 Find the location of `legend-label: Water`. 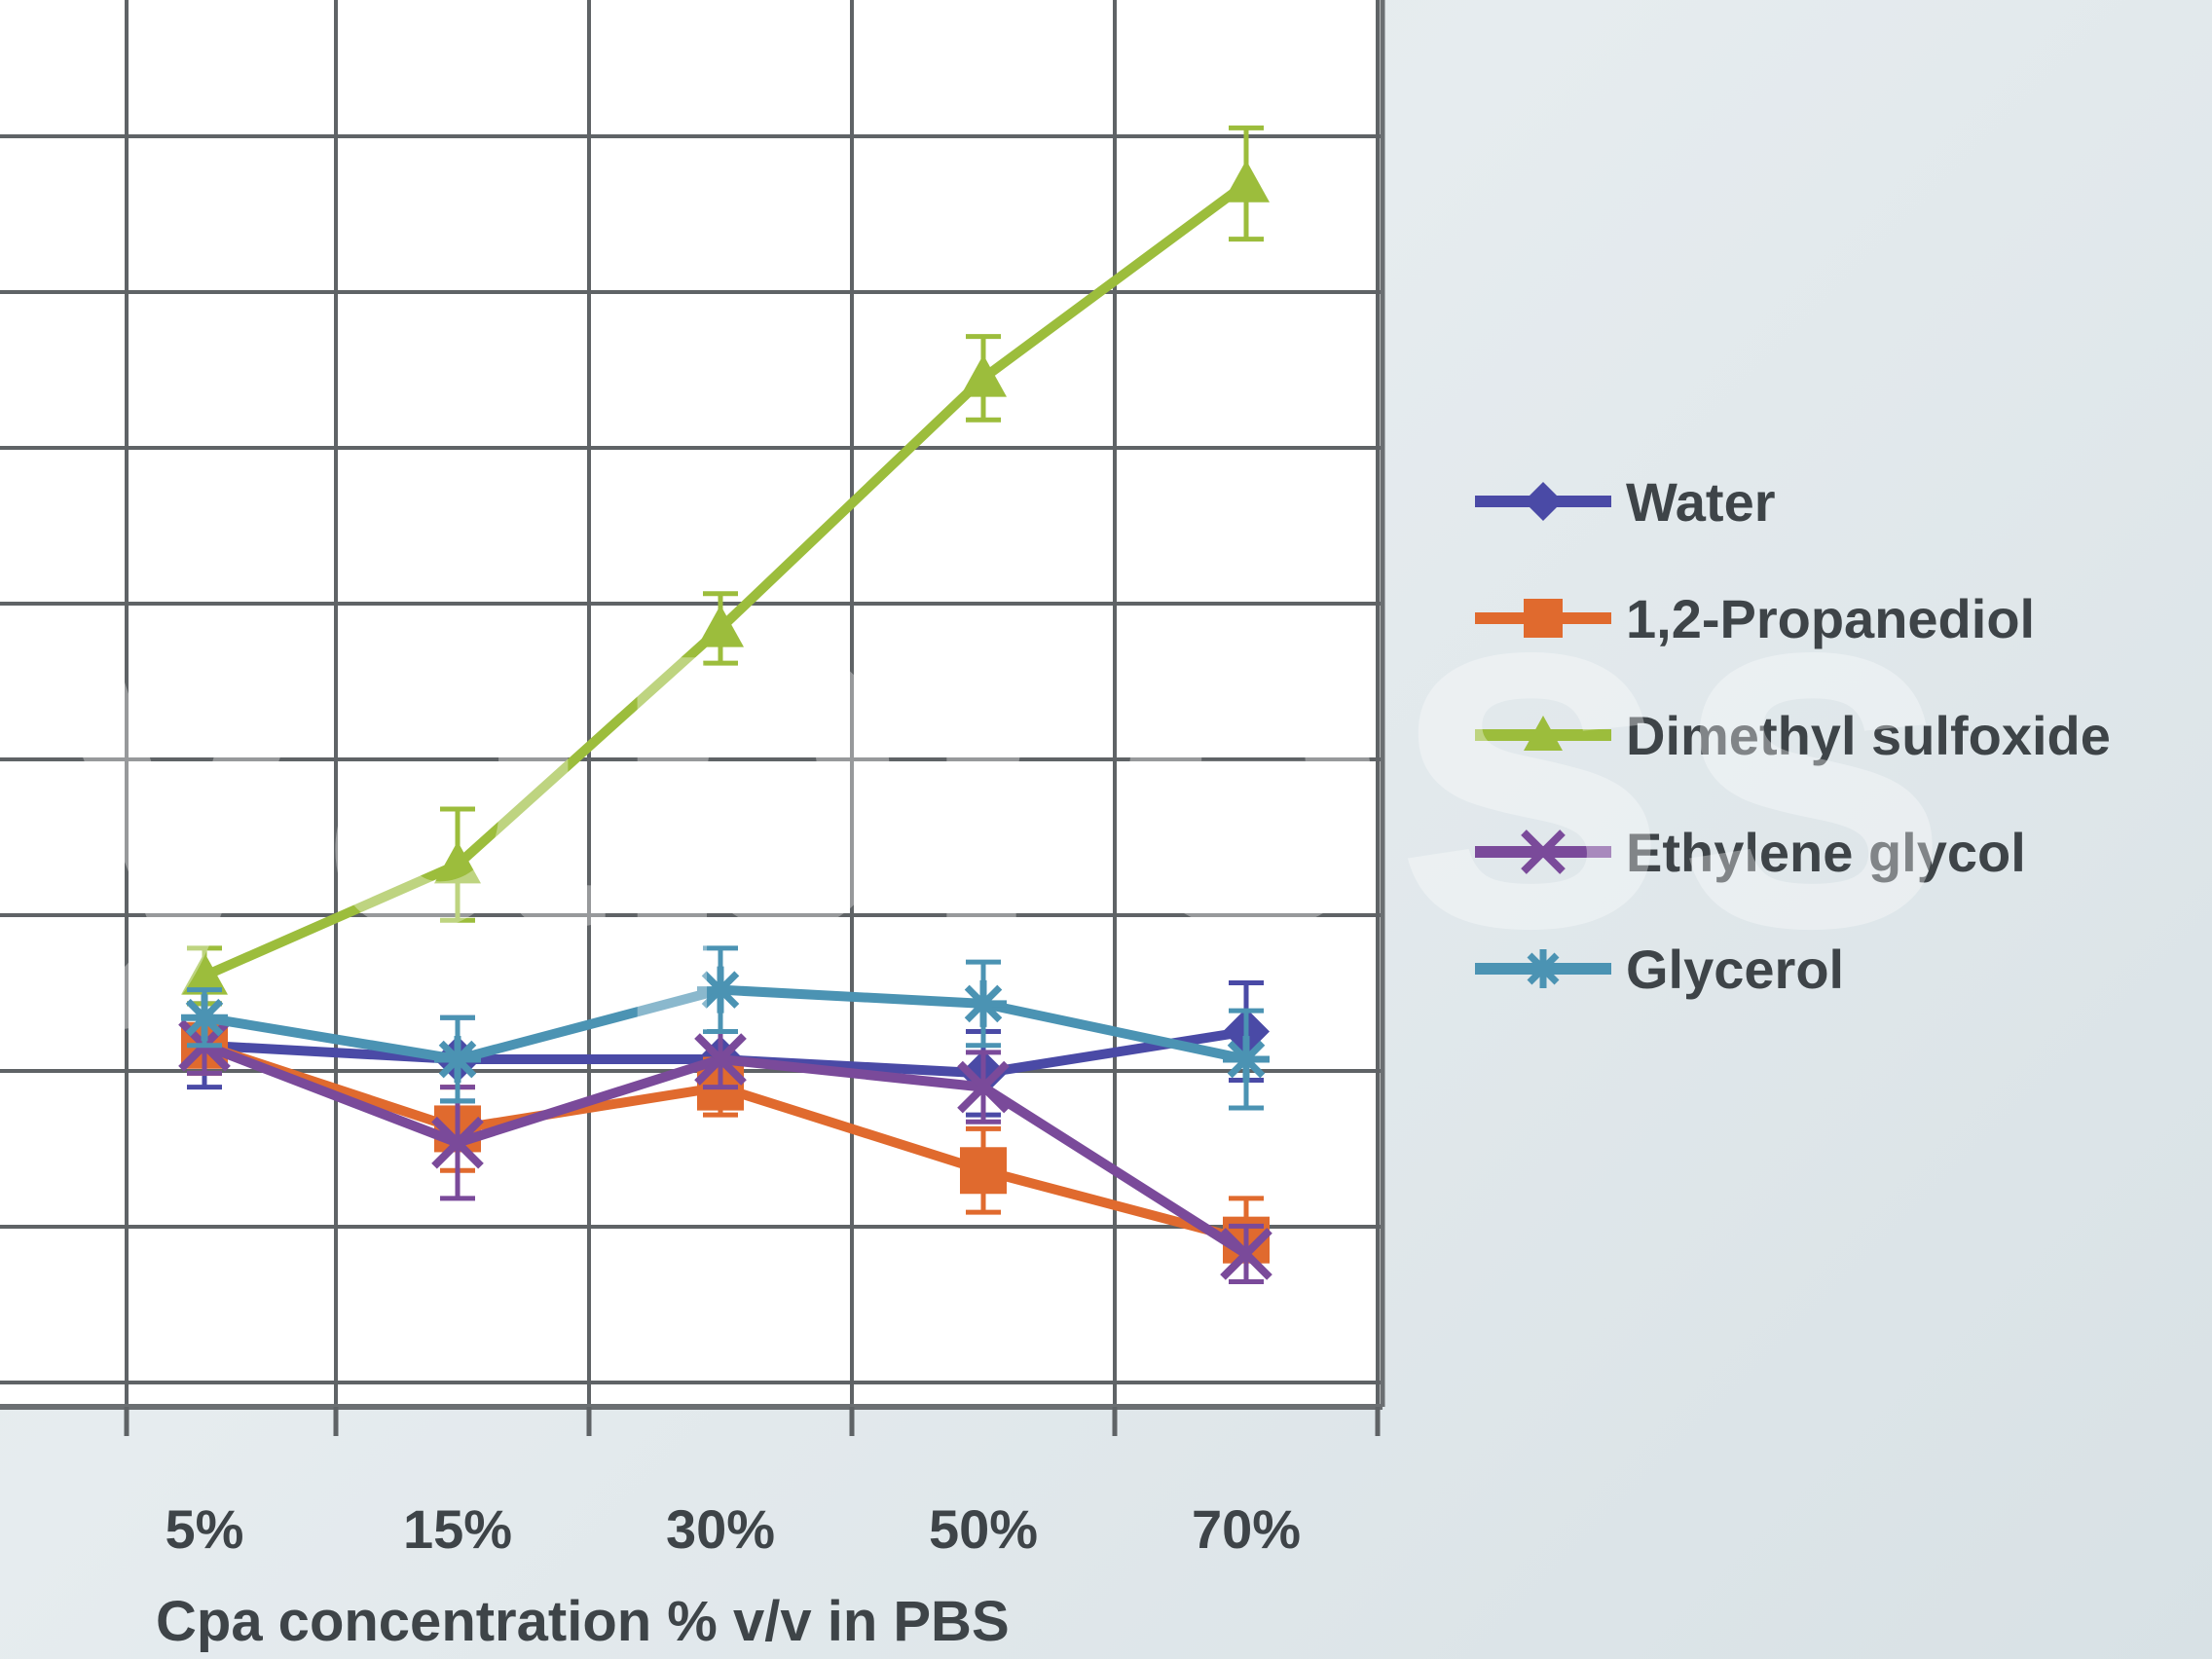

legend-label: Water is located at coordinates (1701, 502).